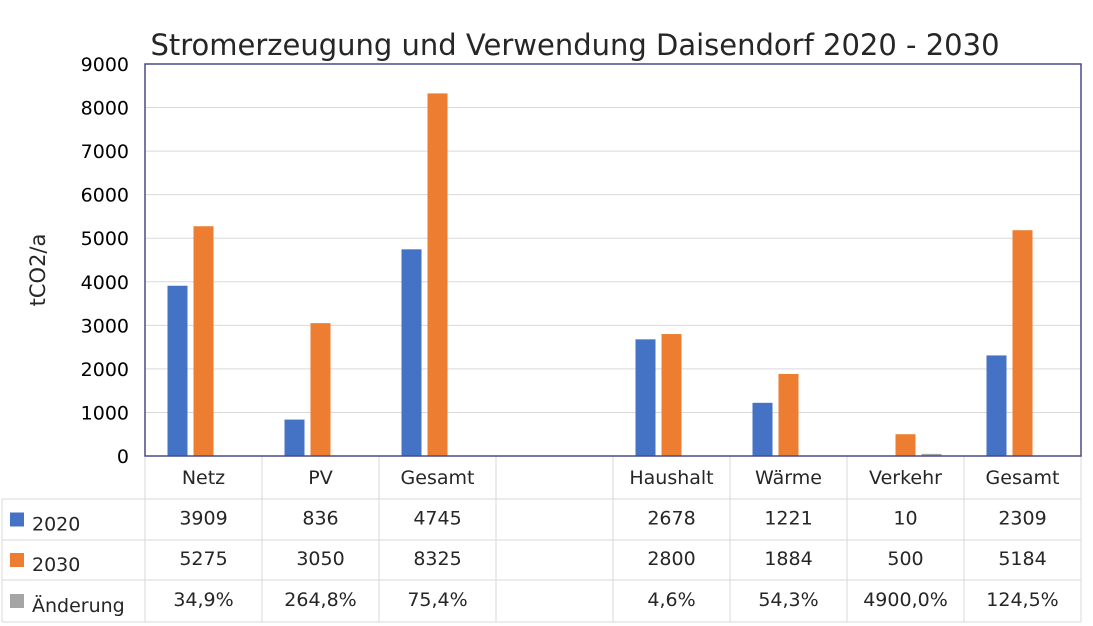  Describe the element at coordinates (105, 239) in the screenshot. I see `y-tick-label: 5000` at that location.